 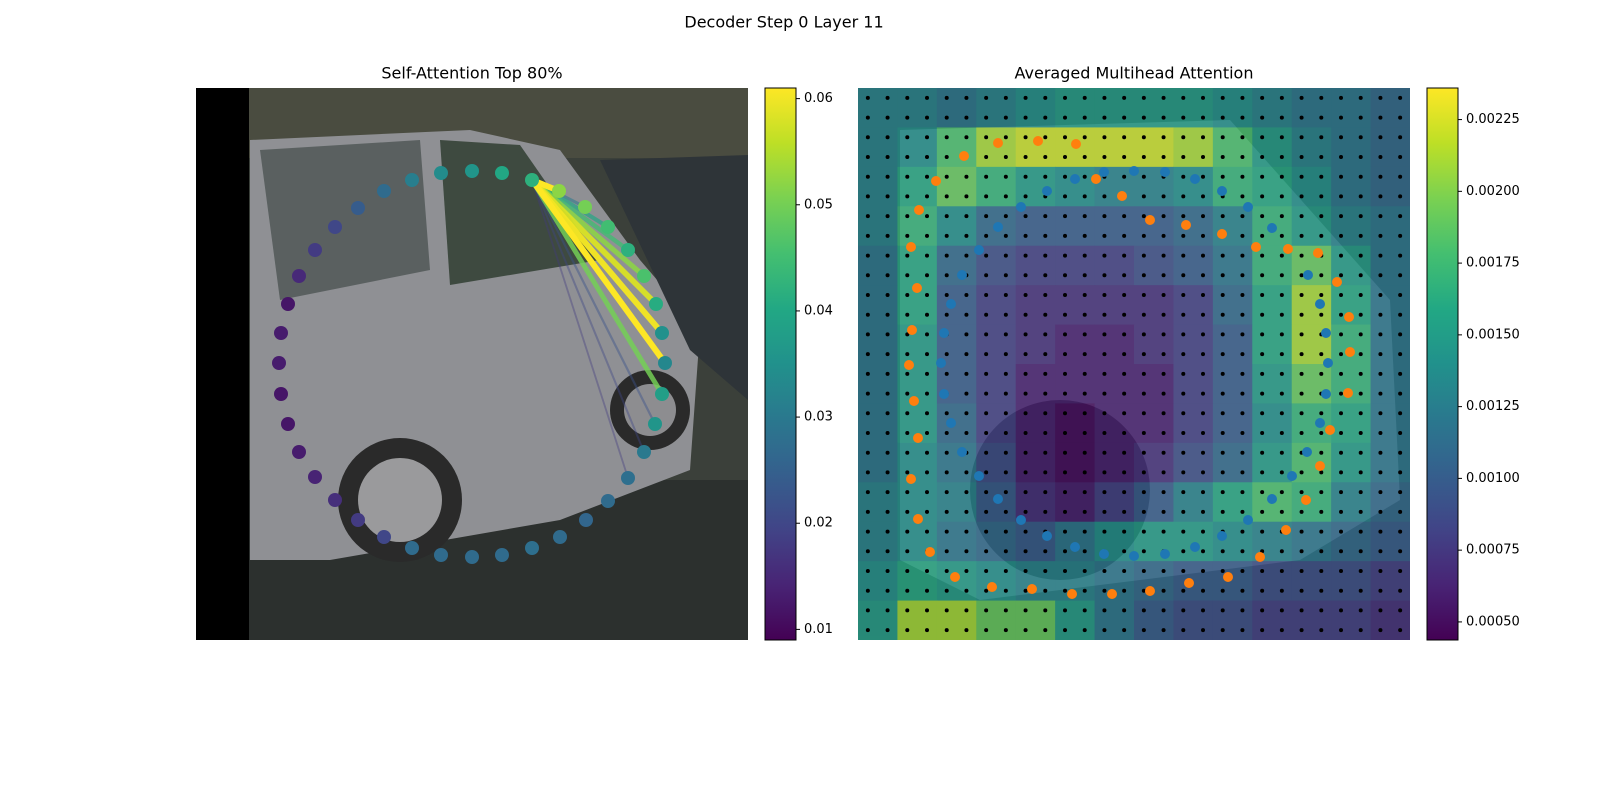 I want to click on panel-title: Self-Attention Top 80%, so click(x=471, y=73).